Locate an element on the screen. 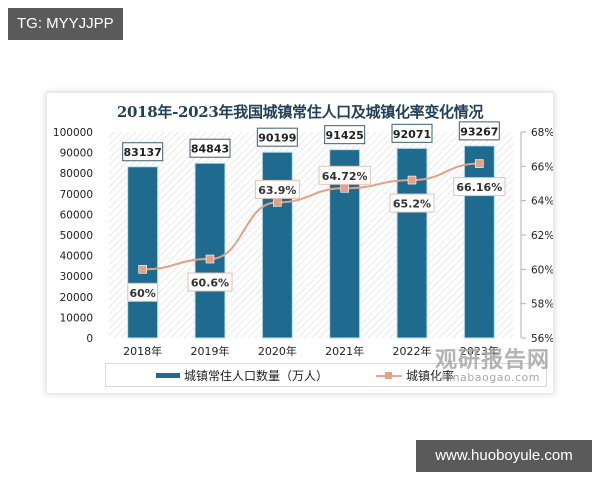 This screenshot has height=480, width=600. bar-label: 90199 is located at coordinates (277, 138).